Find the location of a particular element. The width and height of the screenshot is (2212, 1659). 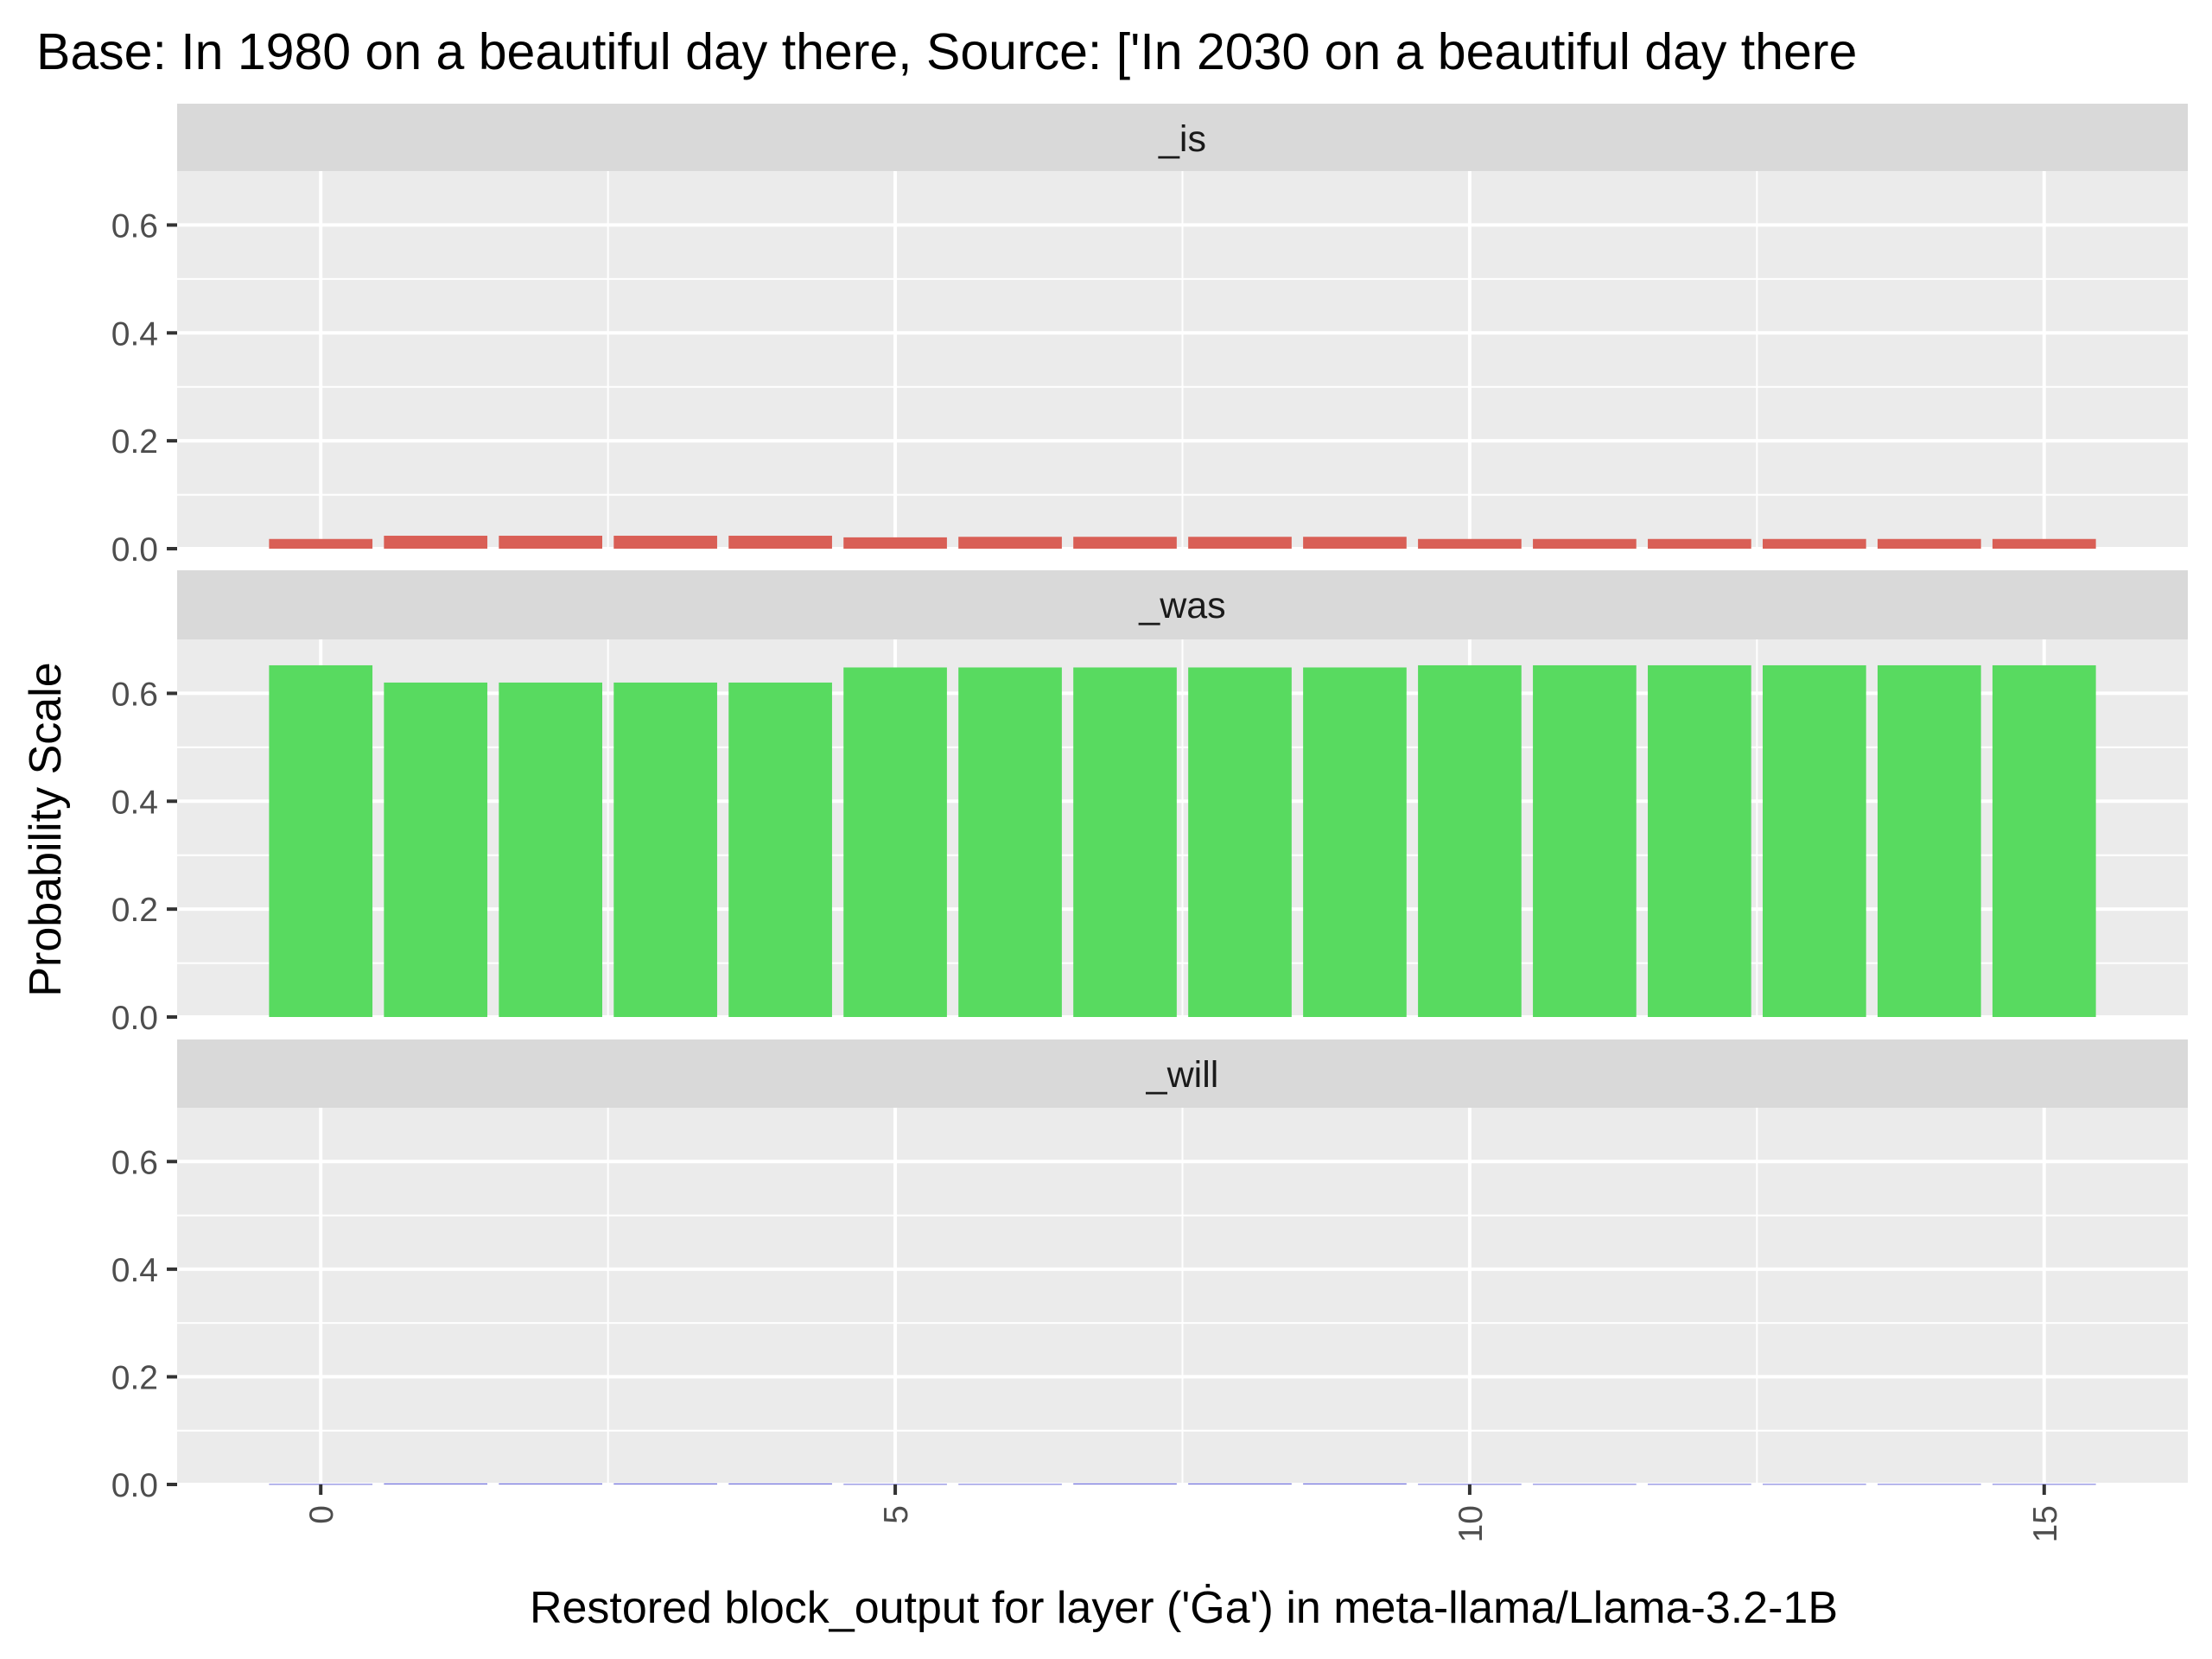

x-tick-label: 10 is located at coordinates (1471, 1523).